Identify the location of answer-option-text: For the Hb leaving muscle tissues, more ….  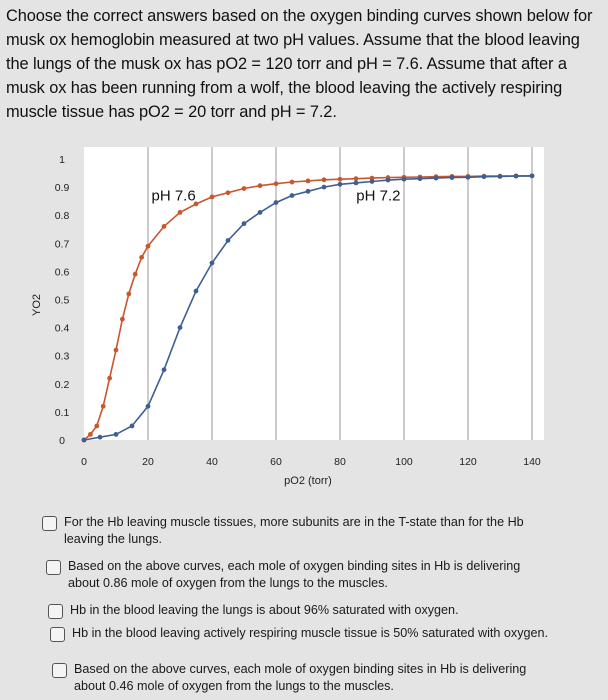
(294, 530).